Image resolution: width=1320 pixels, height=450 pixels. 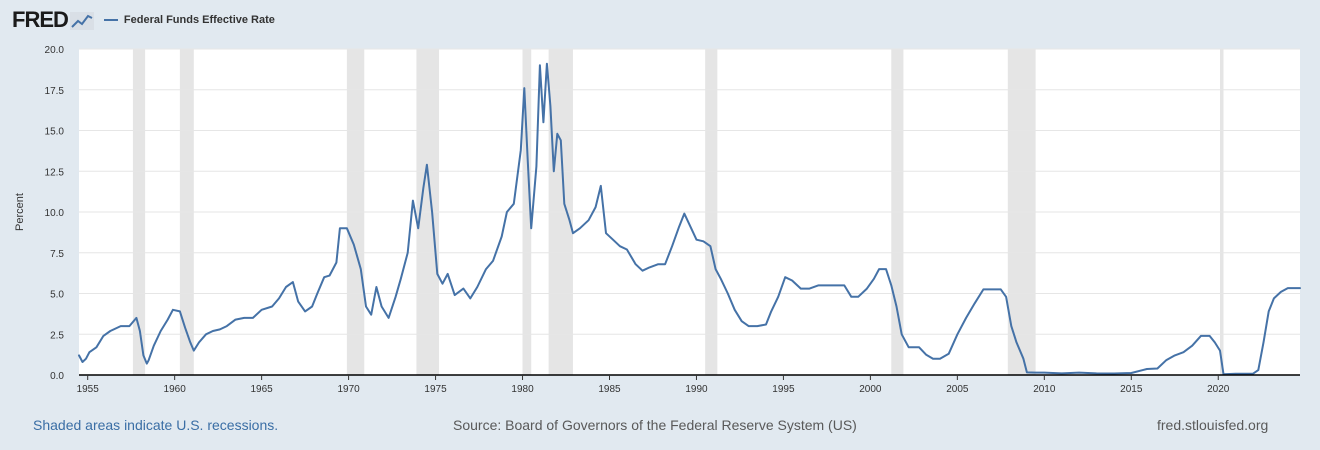 What do you see at coordinates (110, 20) in the screenshot?
I see `legend-swatch` at bounding box center [110, 20].